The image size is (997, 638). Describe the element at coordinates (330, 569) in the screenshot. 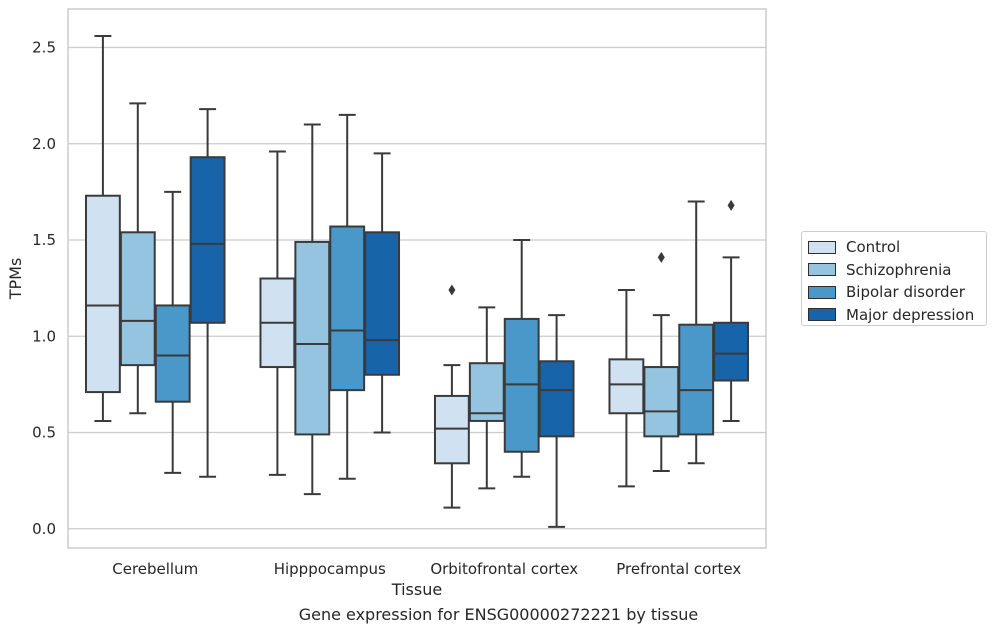

I see `x-tick-label: Hipppocampus` at that location.